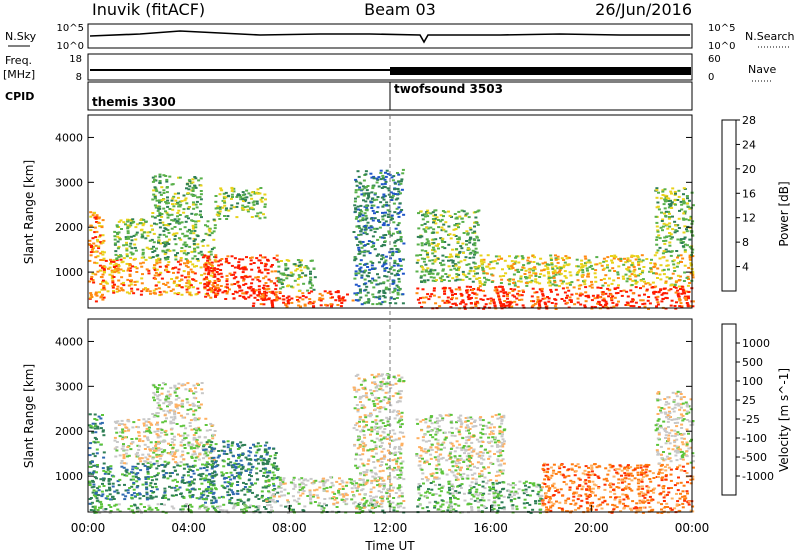 The width and height of the screenshot is (800, 554). Describe the element at coordinates (745, 267) in the screenshot. I see `colorbar-tick-label: 4` at that location.